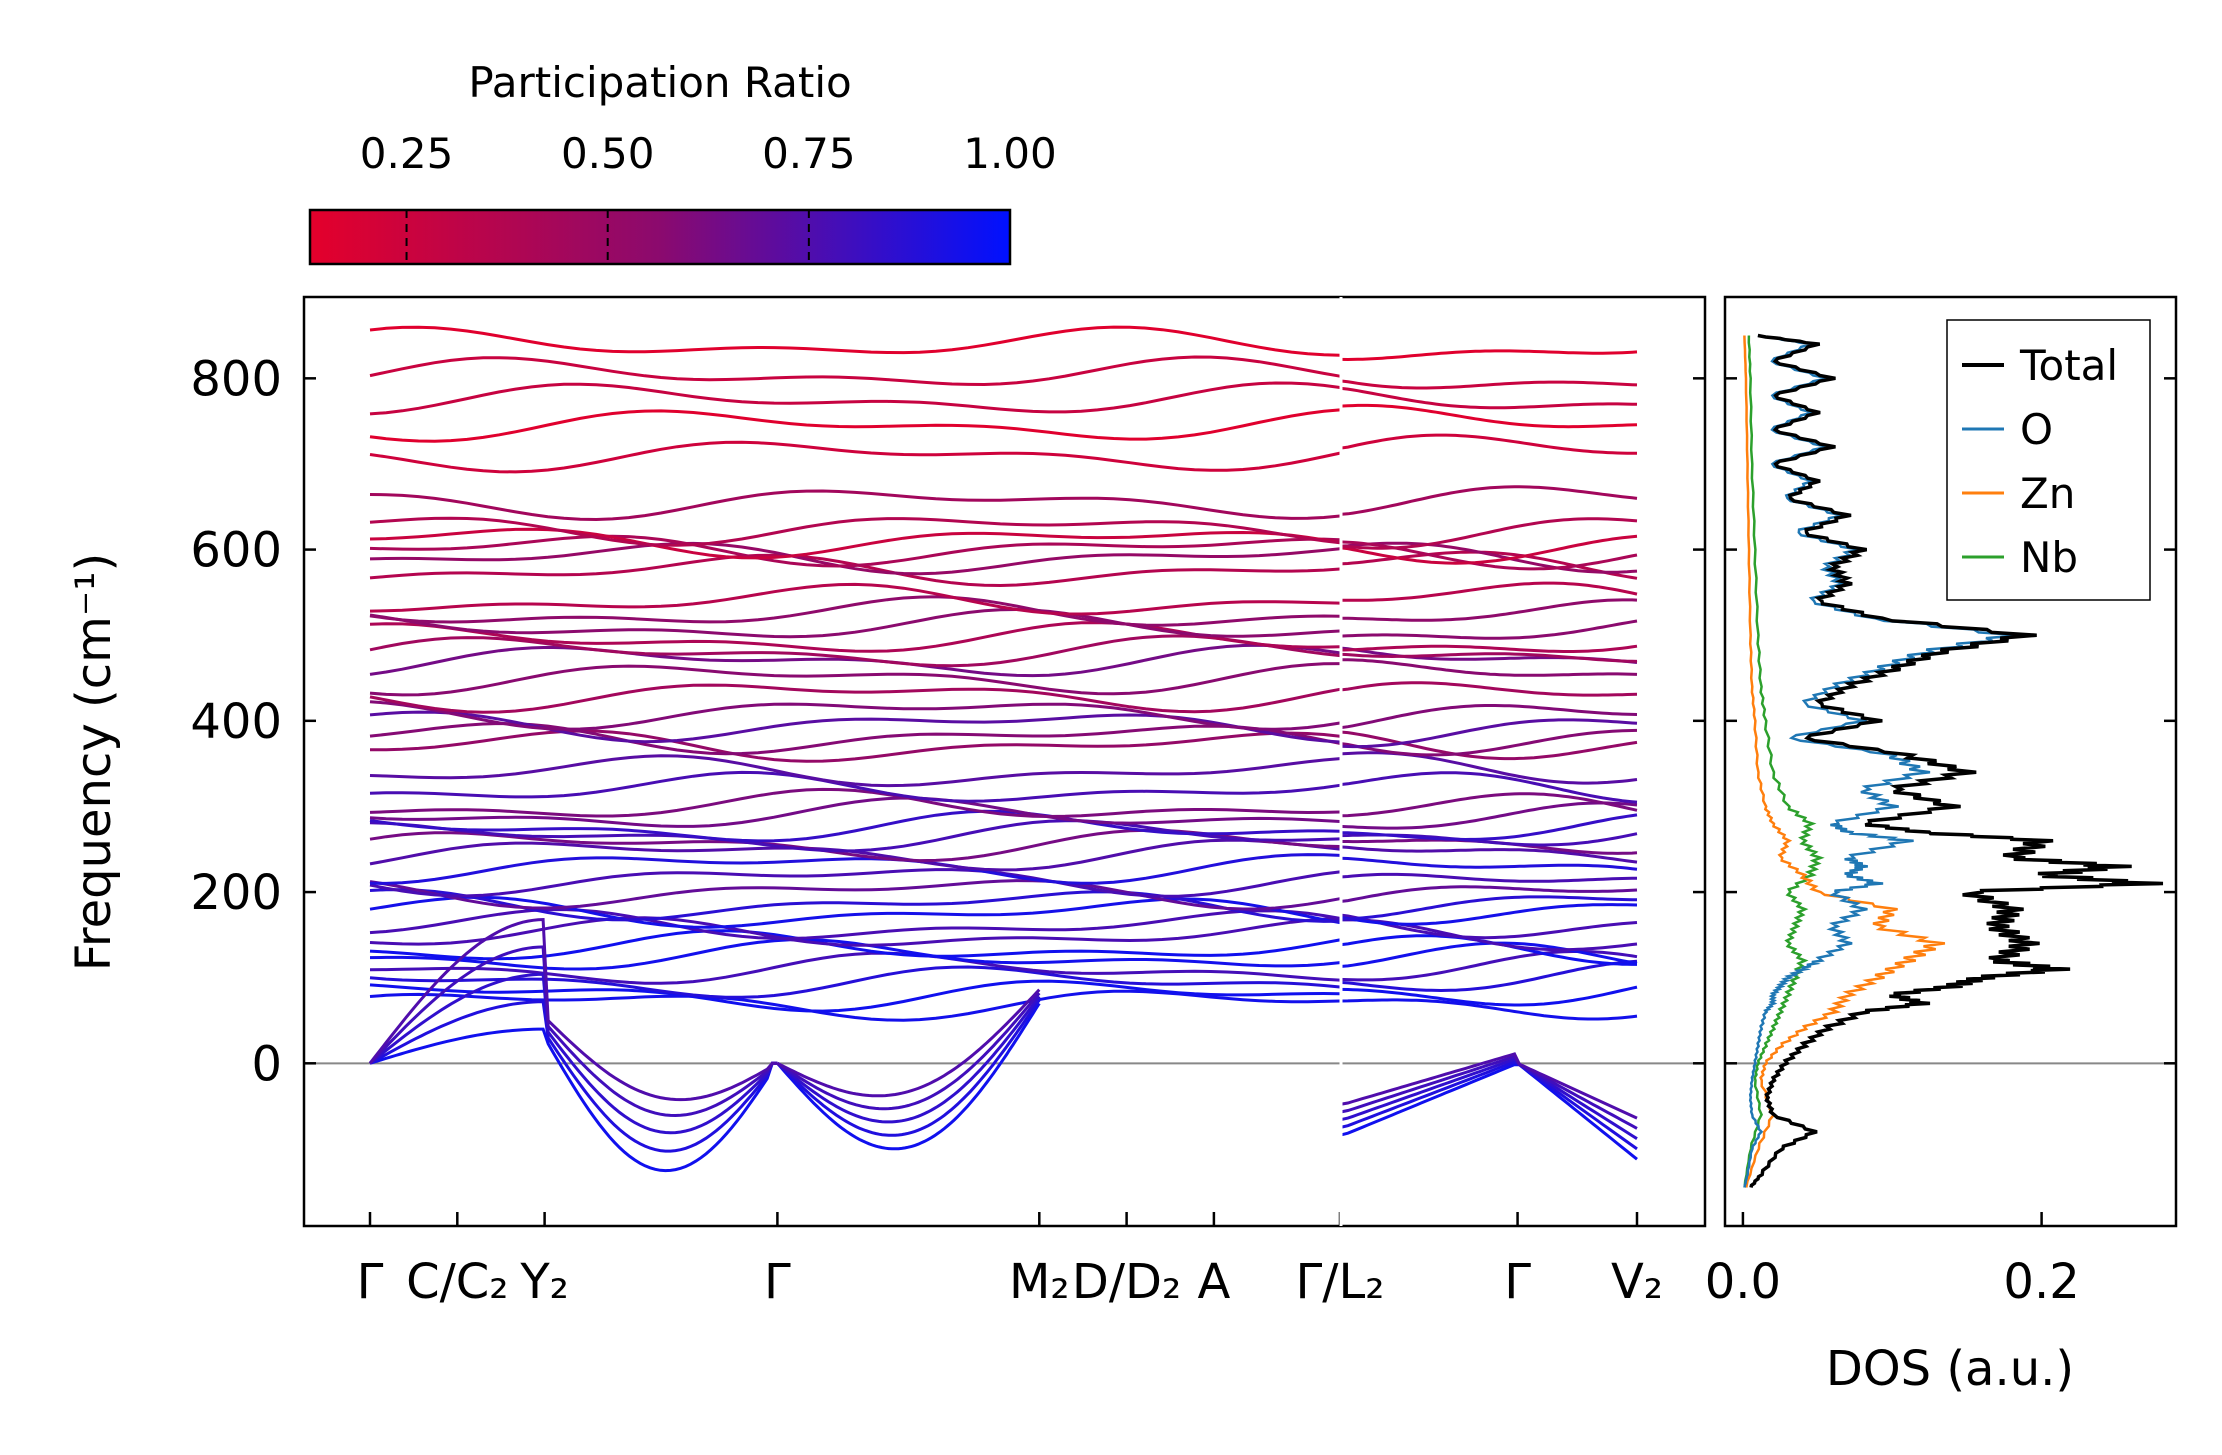  I want to click on dos-x-tick-label: 0.0, so click(1743, 1282).